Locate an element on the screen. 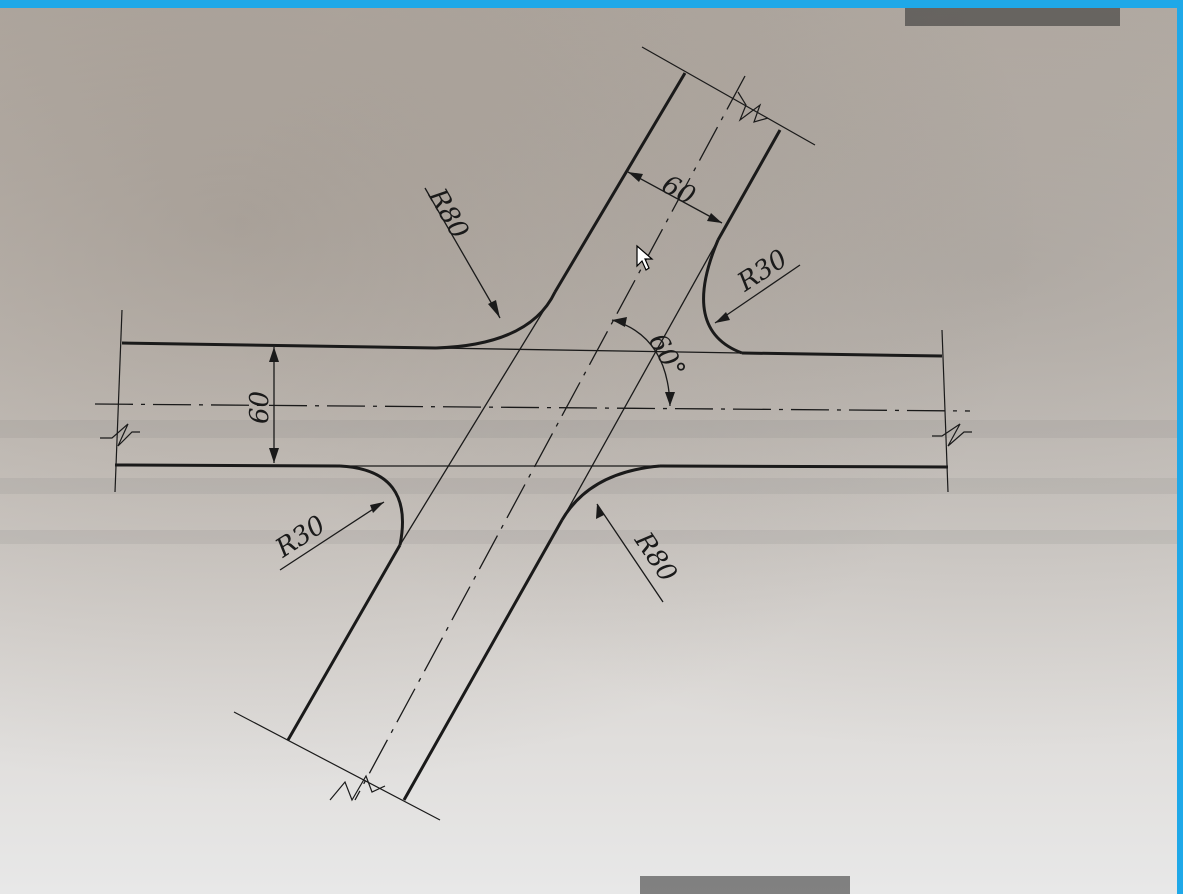  diagonal-top-end-line is located at coordinates (728, 96).